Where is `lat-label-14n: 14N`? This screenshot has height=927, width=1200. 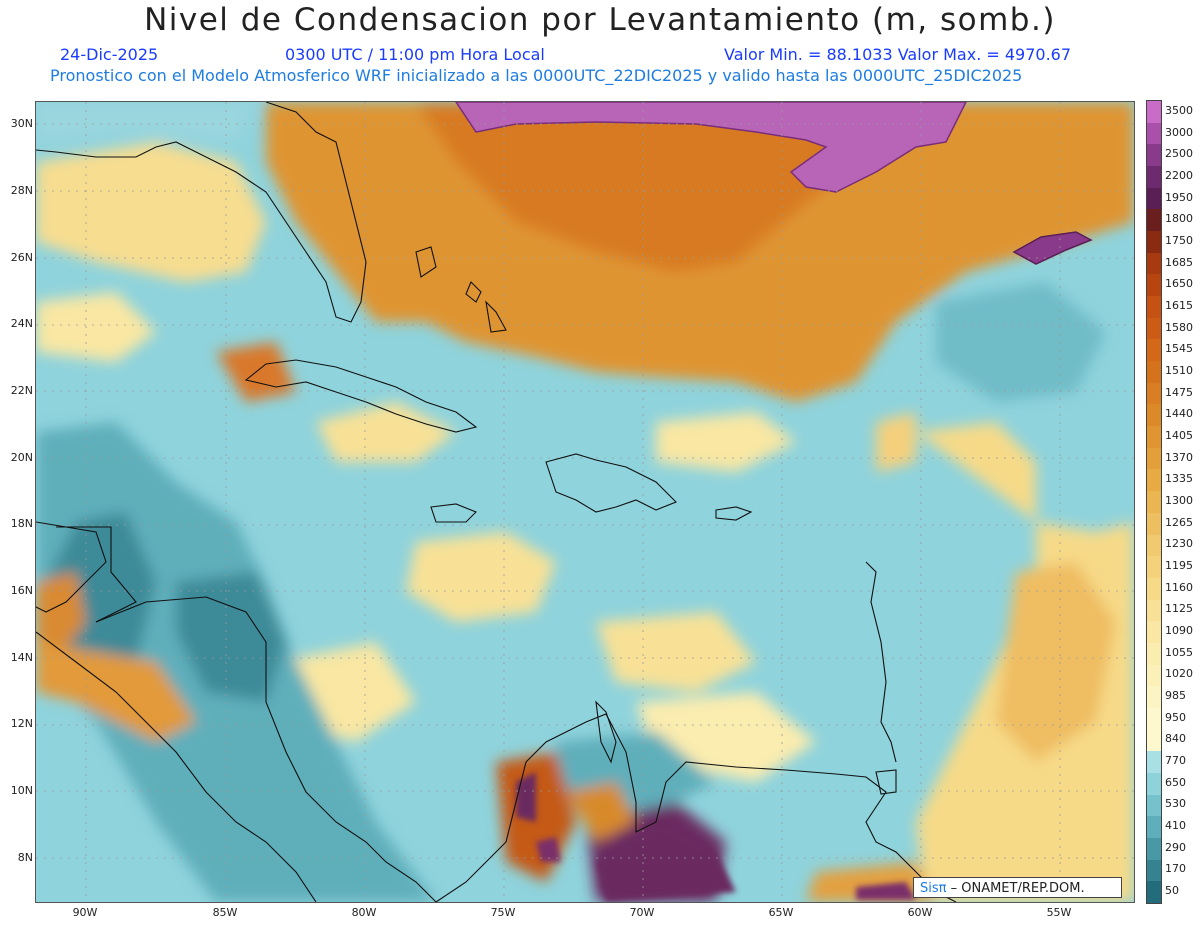
lat-label-14n: 14N is located at coordinates (21, 657).